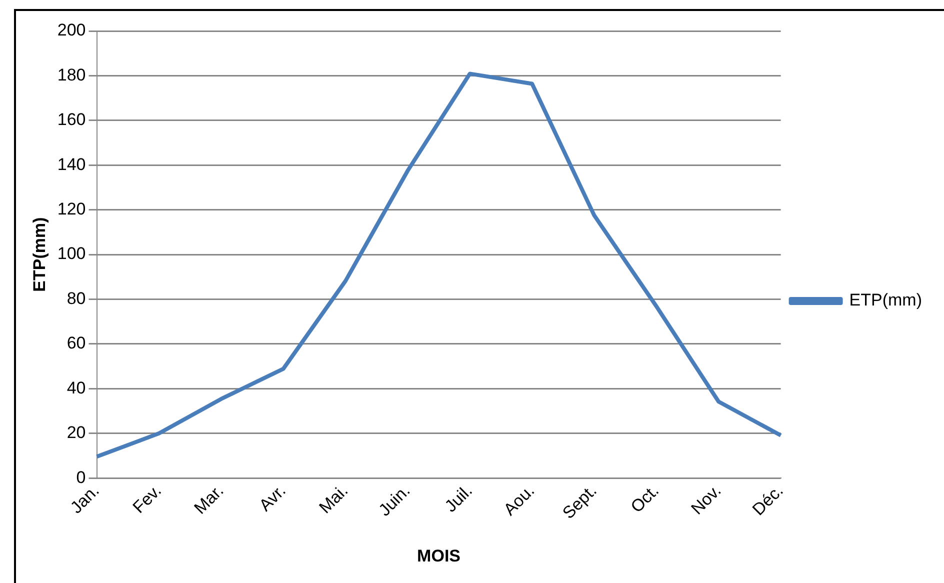 The image size is (944, 583). What do you see at coordinates (71, 30) in the screenshot?
I see `y-tick-label: 200` at bounding box center [71, 30].